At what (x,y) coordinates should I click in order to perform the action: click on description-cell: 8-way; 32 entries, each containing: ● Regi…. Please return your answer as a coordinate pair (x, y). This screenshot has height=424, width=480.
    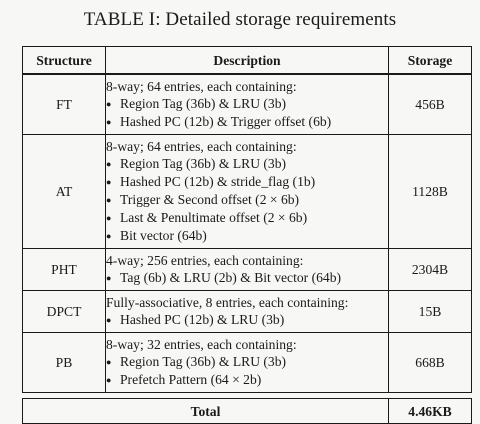
    Looking at the image, I should click on (247, 362).